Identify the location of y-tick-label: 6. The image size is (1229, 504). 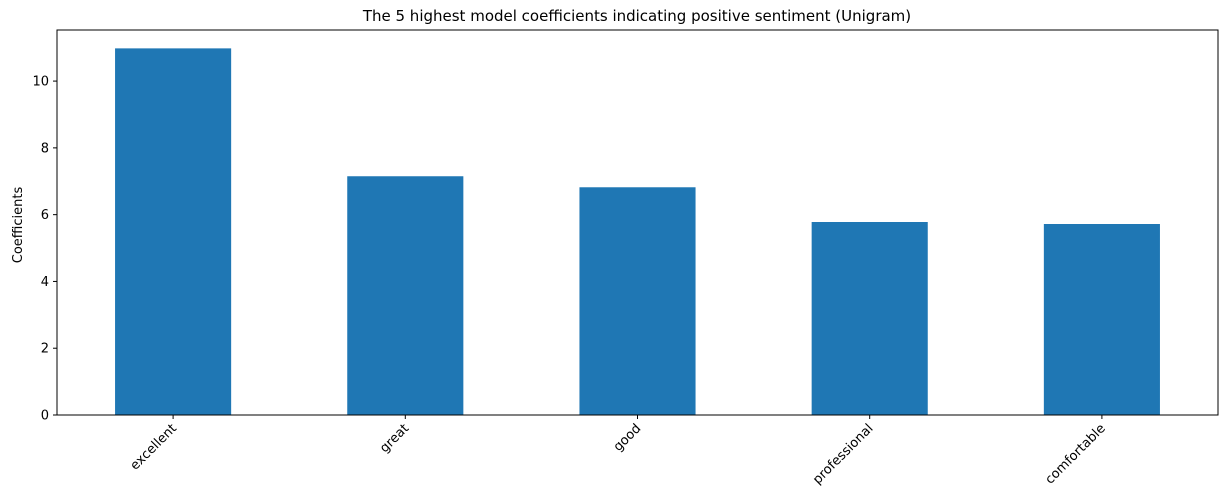
(45, 215).